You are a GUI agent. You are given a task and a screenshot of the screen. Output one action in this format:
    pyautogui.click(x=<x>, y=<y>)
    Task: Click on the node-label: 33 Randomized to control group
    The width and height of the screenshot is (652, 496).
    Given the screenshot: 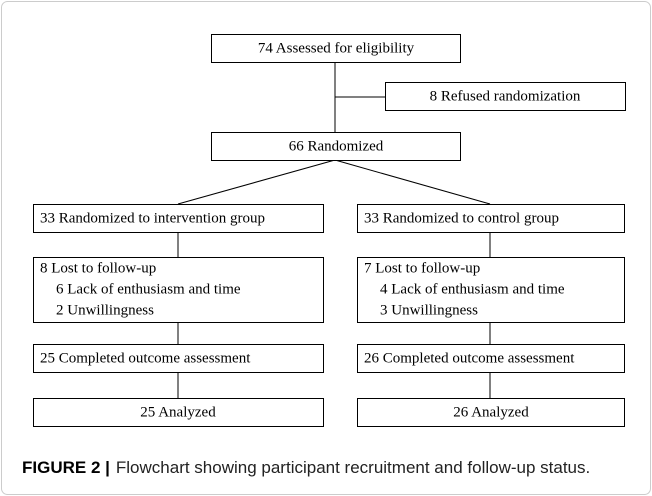 What is the action you would take?
    pyautogui.click(x=461, y=218)
    